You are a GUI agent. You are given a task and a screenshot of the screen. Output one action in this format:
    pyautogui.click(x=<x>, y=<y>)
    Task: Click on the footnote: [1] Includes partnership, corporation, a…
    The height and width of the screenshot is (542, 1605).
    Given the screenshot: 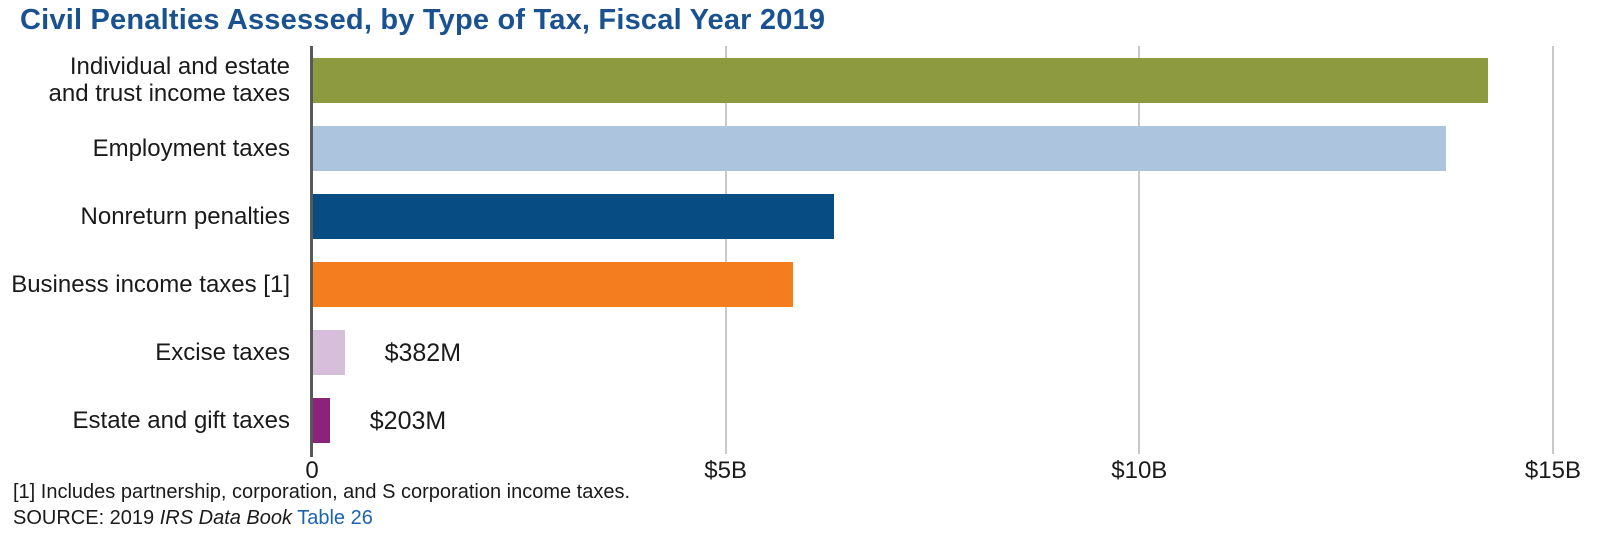 What is the action you would take?
    pyautogui.click(x=322, y=492)
    